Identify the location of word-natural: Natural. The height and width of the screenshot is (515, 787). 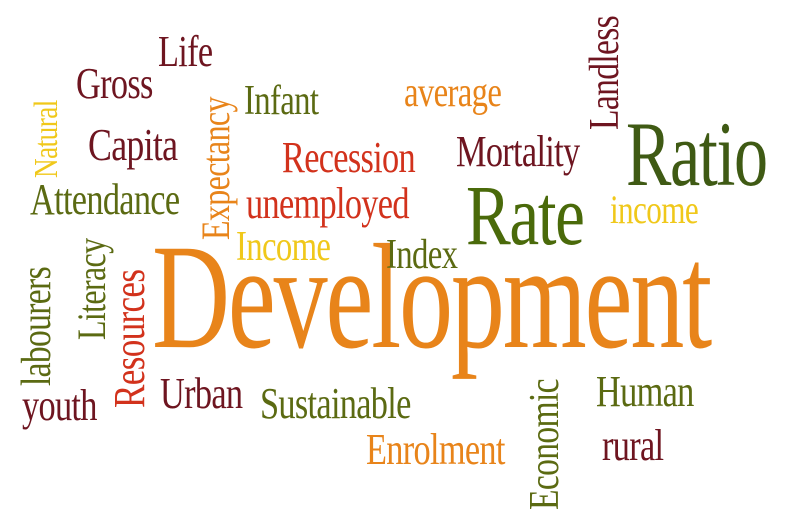
(46, 139).